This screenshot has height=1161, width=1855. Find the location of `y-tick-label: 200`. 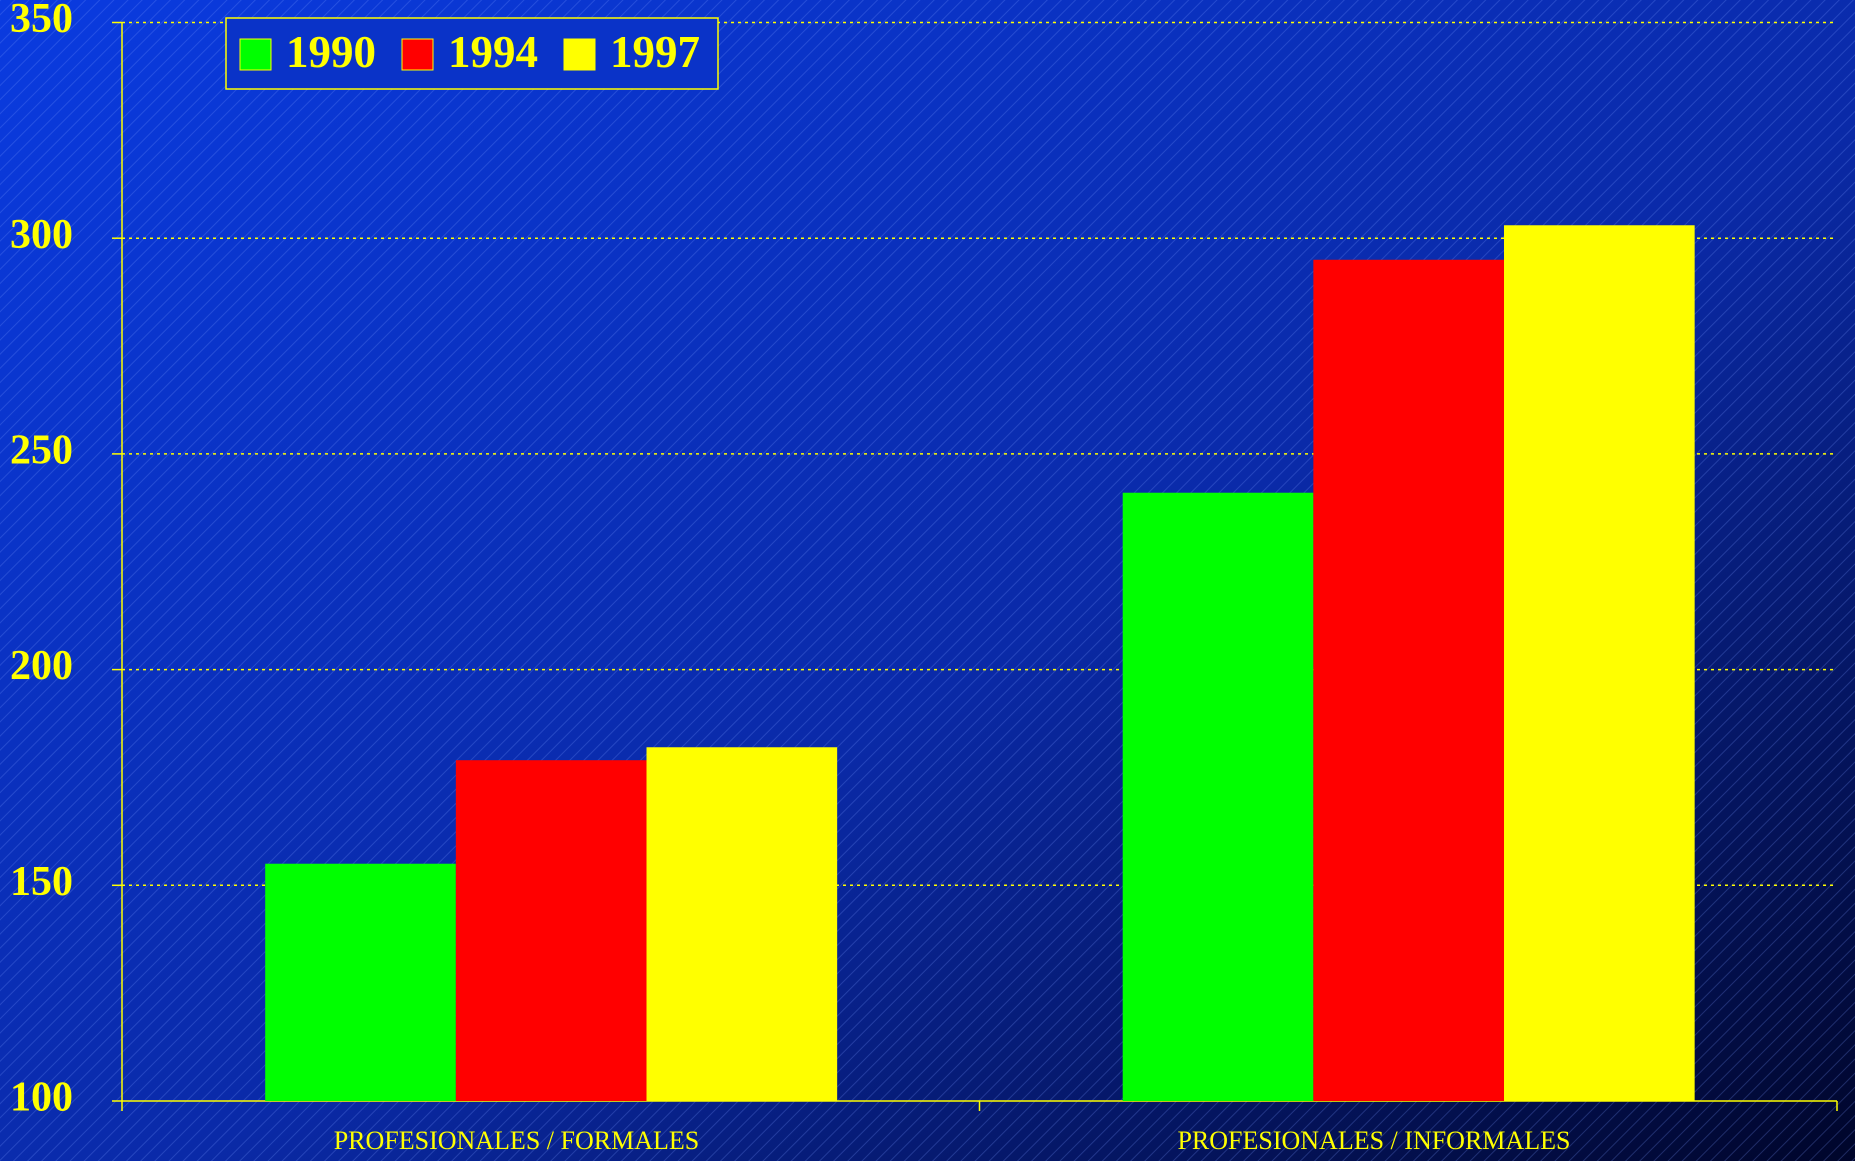

y-tick-label: 200 is located at coordinates (41, 666).